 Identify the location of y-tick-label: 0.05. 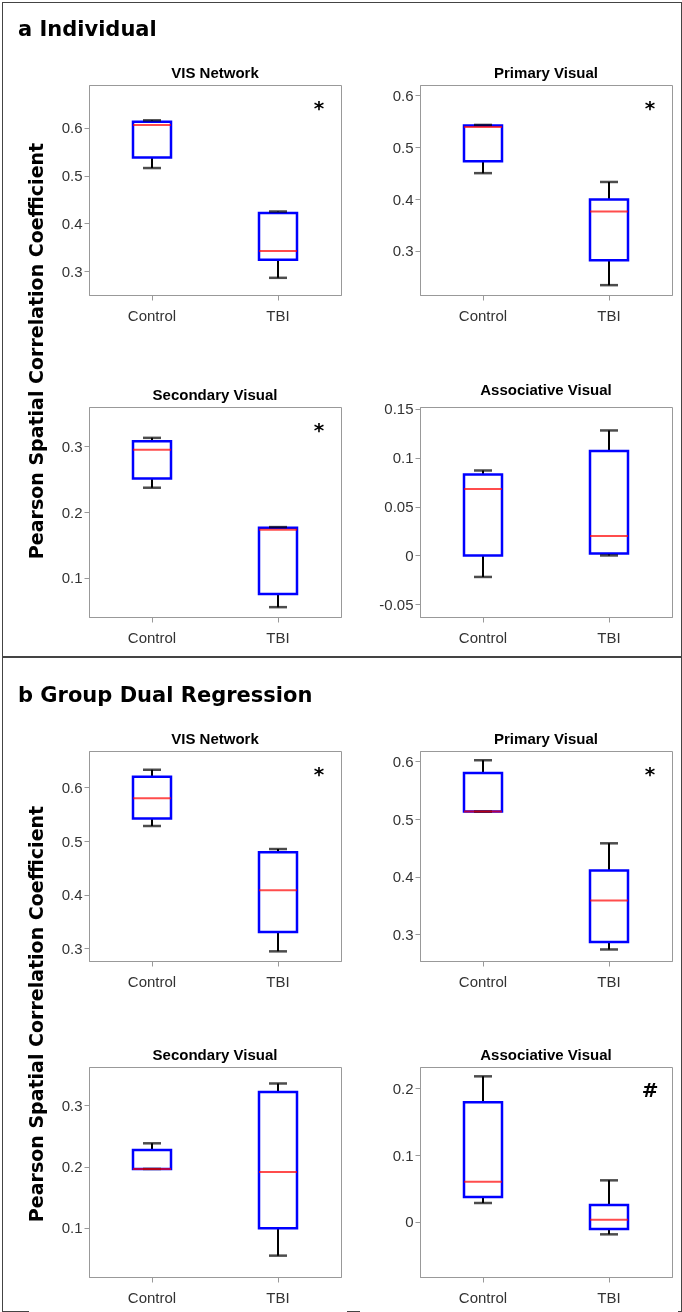
(399, 507).